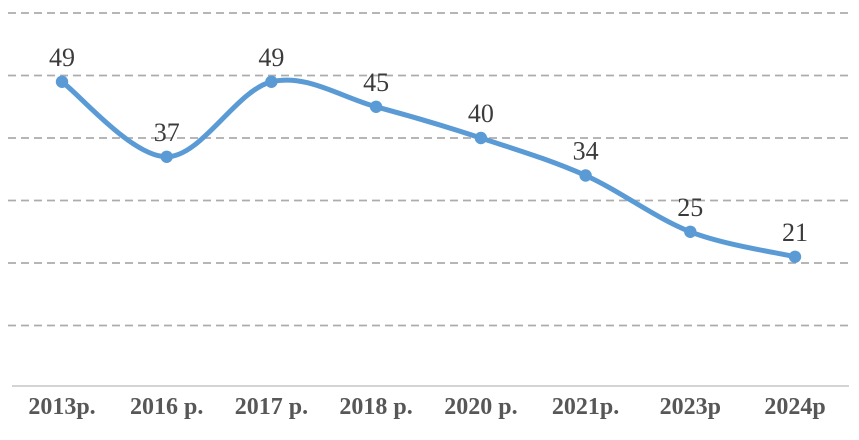 The image size is (859, 440). I want to click on data-point-marker-2024, so click(795, 256).